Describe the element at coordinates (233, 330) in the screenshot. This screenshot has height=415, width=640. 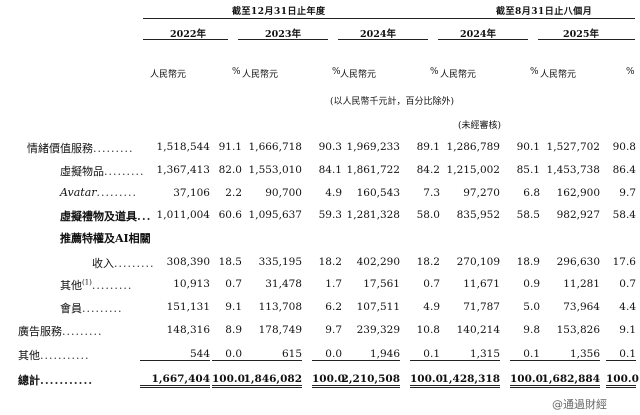
I see `cell-percent: 8.9` at that location.